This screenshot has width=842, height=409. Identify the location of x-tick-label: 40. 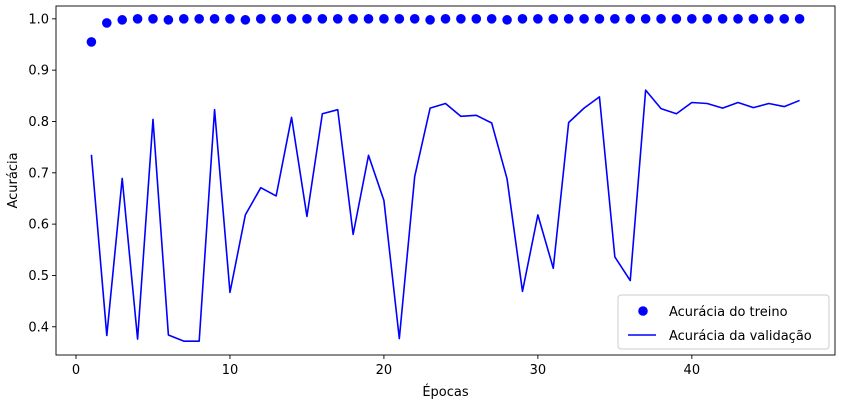
(692, 370).